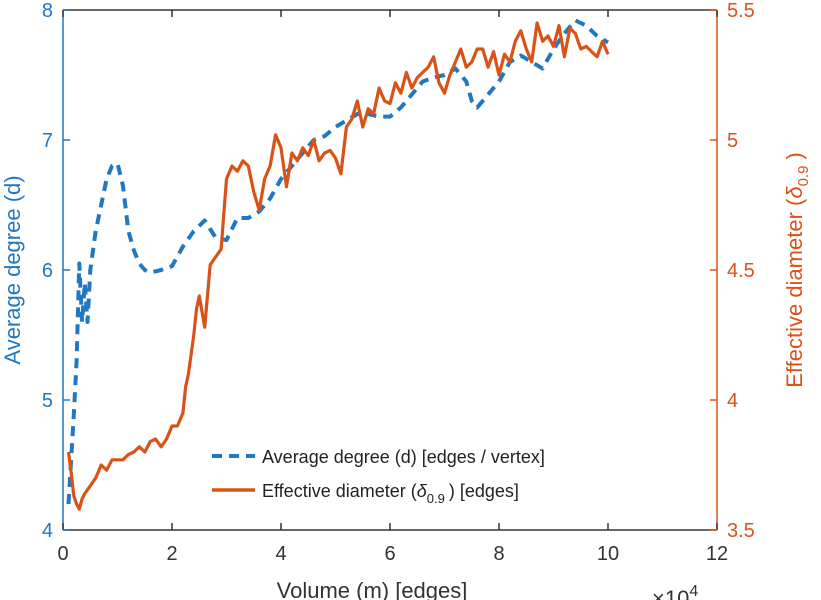 This screenshot has width=821, height=600. Describe the element at coordinates (403, 457) in the screenshot. I see `legend-label-average-degree: Average degree (d) [edges / vertex]` at that location.